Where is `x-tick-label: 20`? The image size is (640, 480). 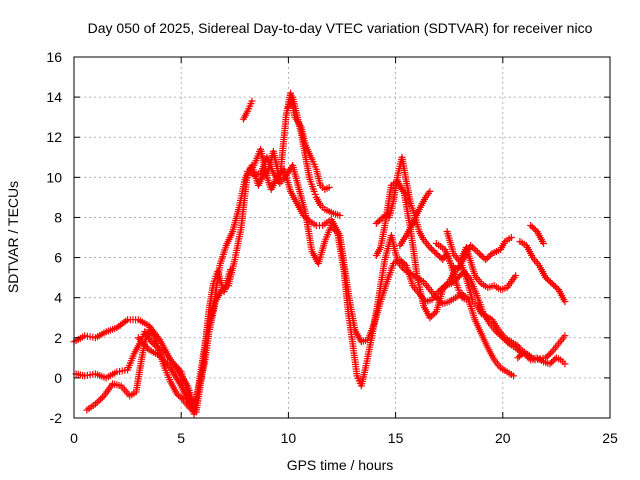 x-tick-label: 20 is located at coordinates (503, 438).